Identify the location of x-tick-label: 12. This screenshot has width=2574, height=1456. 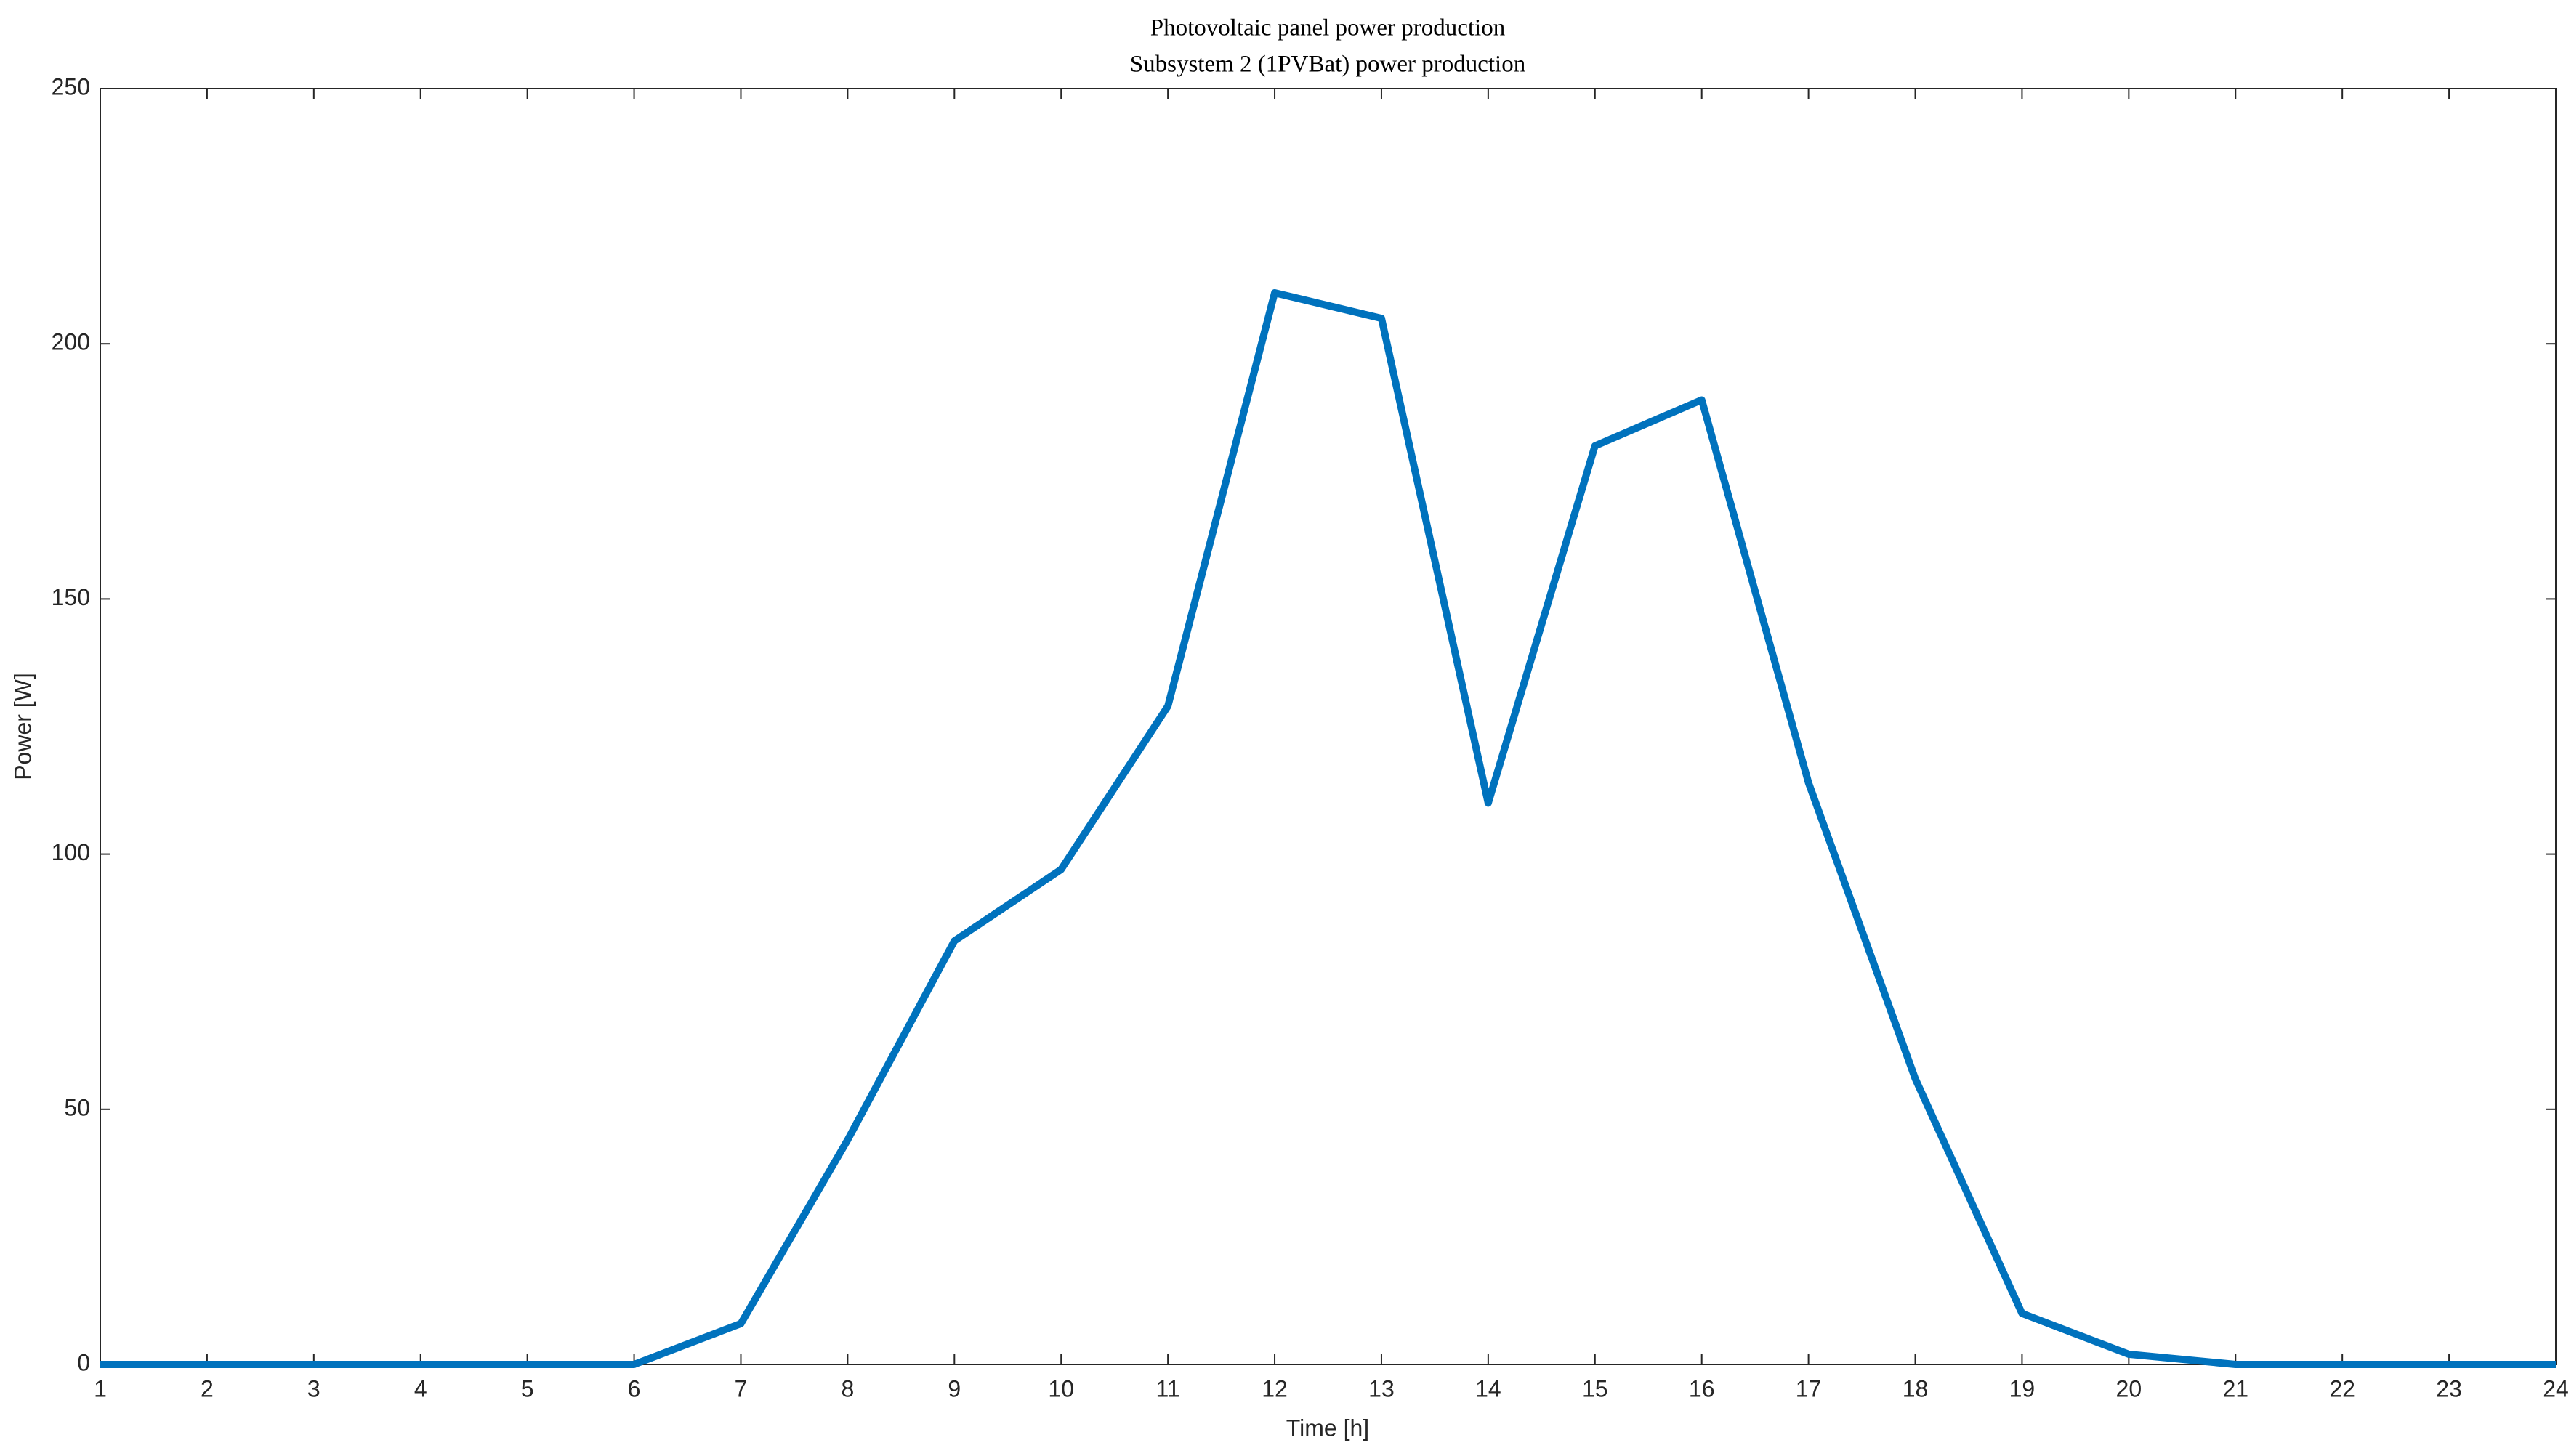
(1275, 1388).